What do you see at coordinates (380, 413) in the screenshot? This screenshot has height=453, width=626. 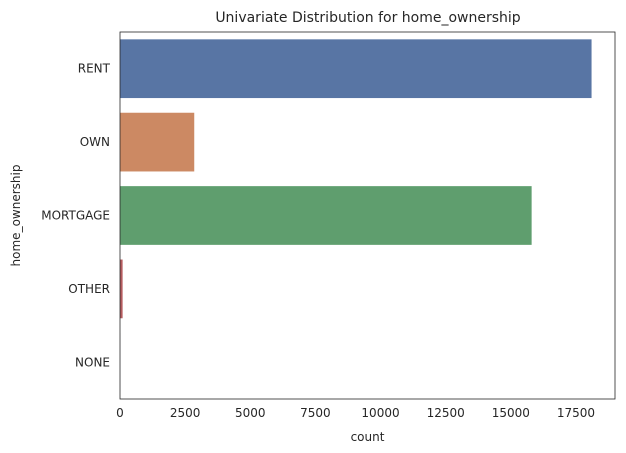 I see `x-tick-label: 10000` at bounding box center [380, 413].